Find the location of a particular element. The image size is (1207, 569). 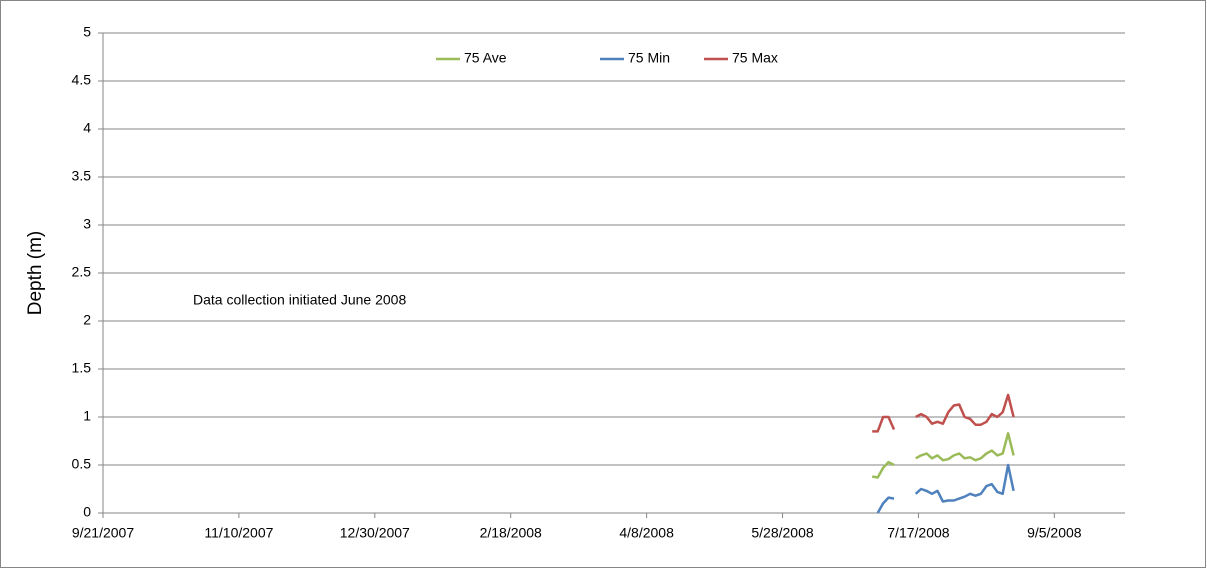

x-tick-label: 12/30/2007 is located at coordinates (375, 533).